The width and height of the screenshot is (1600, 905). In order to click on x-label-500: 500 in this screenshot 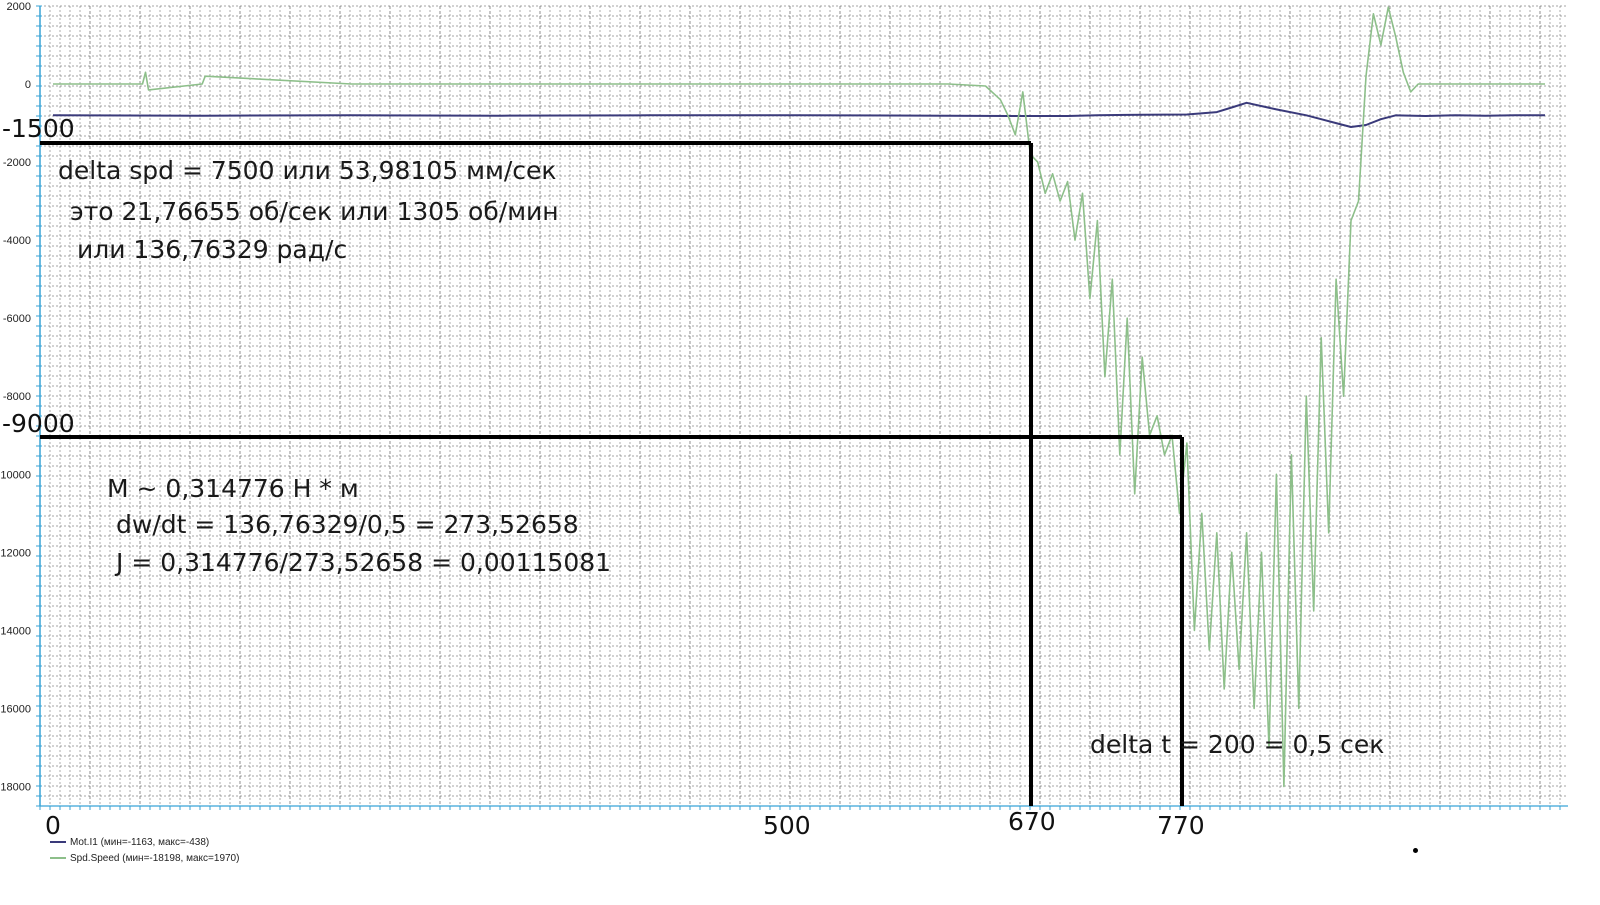, I will do `click(787, 825)`.